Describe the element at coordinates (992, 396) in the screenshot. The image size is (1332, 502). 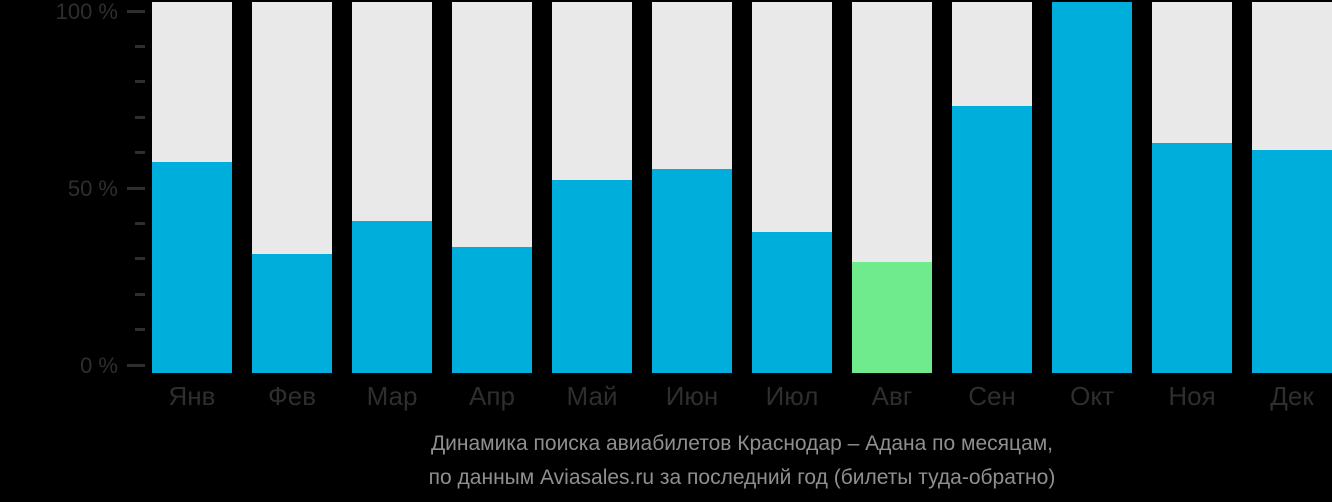
I see `x-tick-label: Сен` at that location.